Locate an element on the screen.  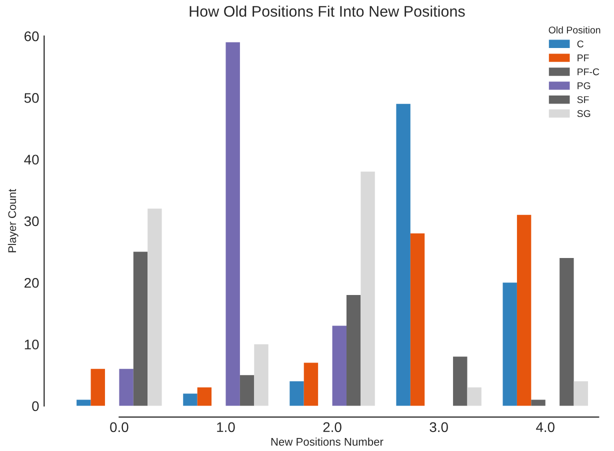
x-tick-label: 3.0 is located at coordinates (439, 427).